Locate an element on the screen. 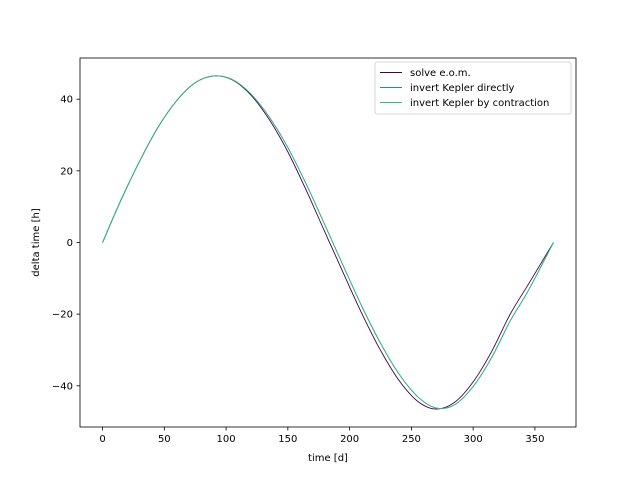 Image resolution: width=640 pixels, height=480 pixels. x-axis-label: time [d] is located at coordinates (328, 458).